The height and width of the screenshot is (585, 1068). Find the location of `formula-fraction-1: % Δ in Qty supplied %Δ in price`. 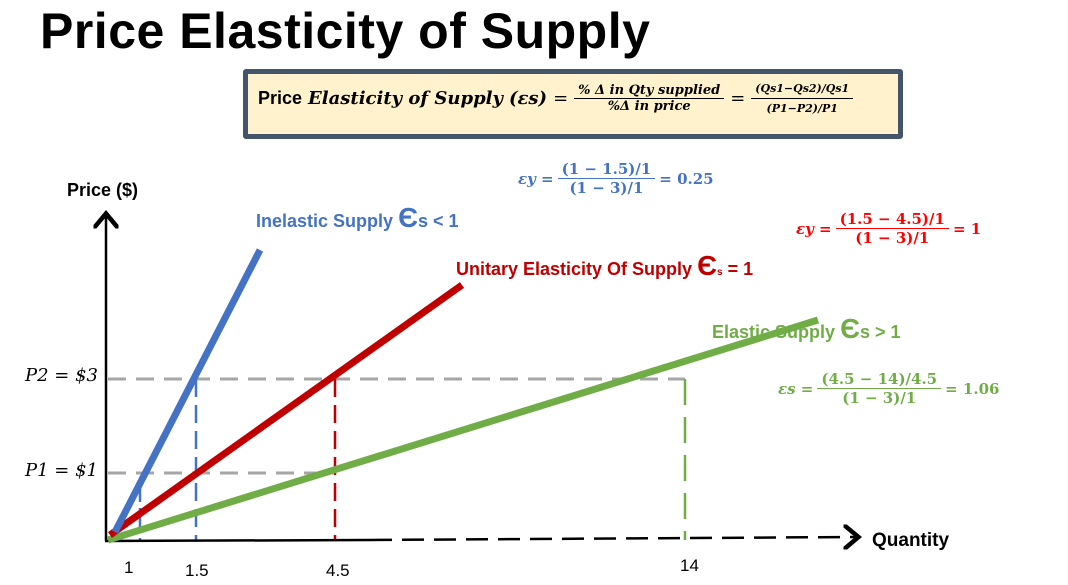

formula-fraction-1: % Δ in Qty supplied %Δ in price is located at coordinates (649, 98).